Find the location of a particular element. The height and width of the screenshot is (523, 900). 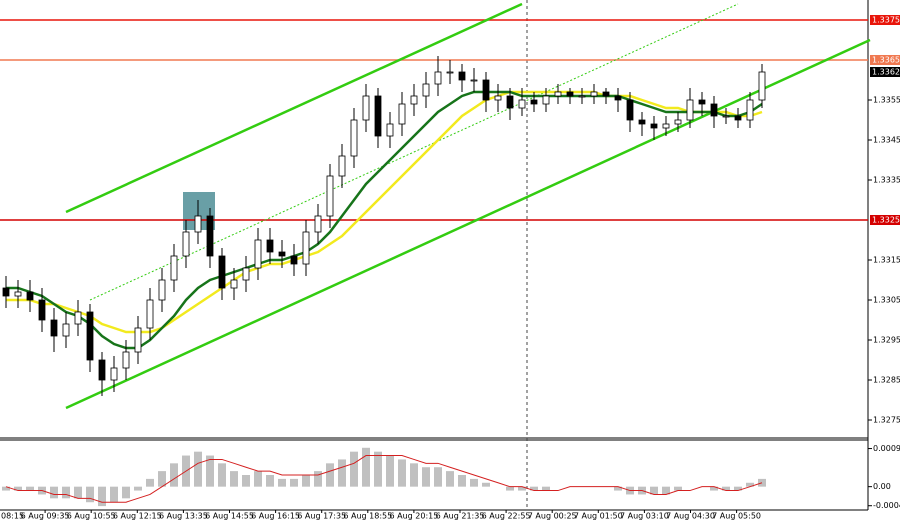

macd-y-tick-label: 0.00 is located at coordinates (882, 486).